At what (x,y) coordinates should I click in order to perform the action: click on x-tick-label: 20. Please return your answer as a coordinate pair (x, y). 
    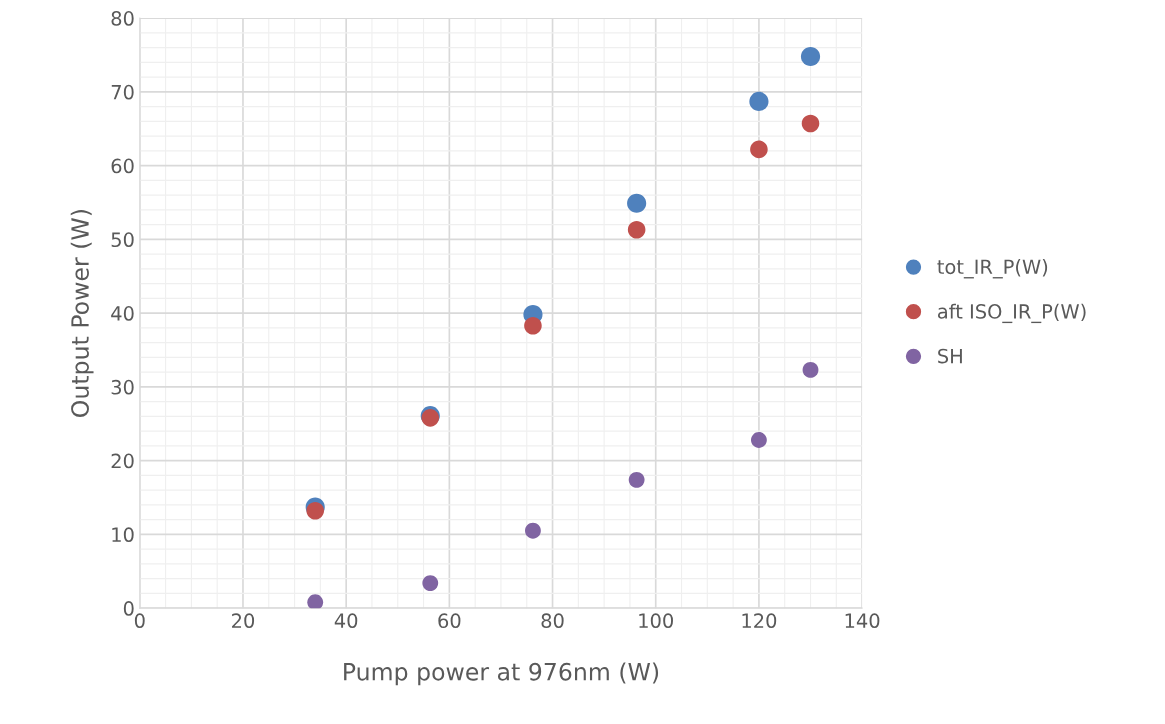
    Looking at the image, I should click on (243, 621).